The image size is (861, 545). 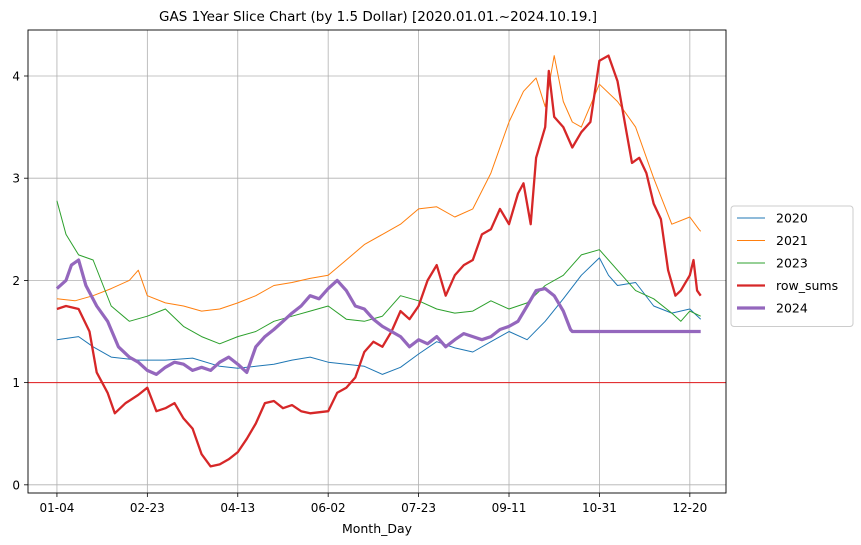 I want to click on y-axis: 0 1 2 3 4, so click(x=20, y=280).